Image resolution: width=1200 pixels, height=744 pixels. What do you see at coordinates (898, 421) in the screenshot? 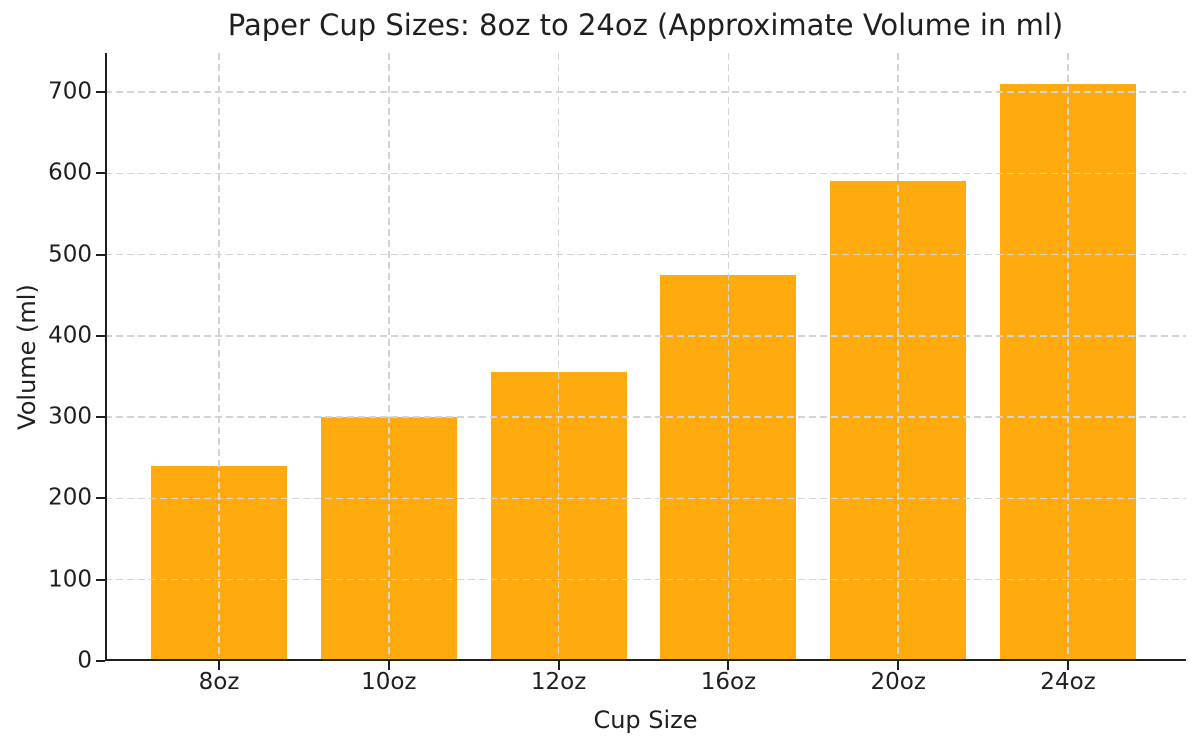
I see `bar-20oz` at bounding box center [898, 421].